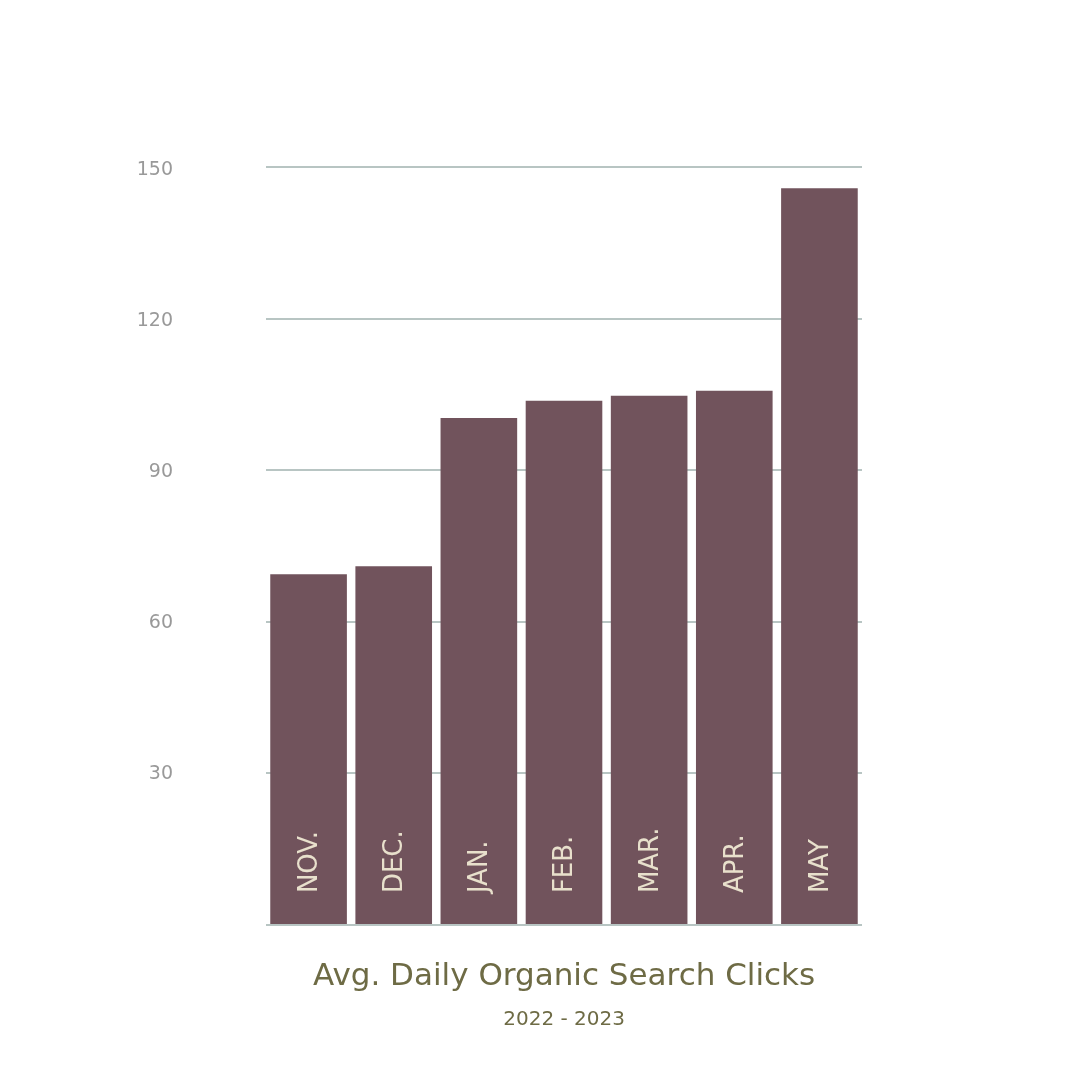  I want to click on x-tick-label: JAN., so click(478, 868).